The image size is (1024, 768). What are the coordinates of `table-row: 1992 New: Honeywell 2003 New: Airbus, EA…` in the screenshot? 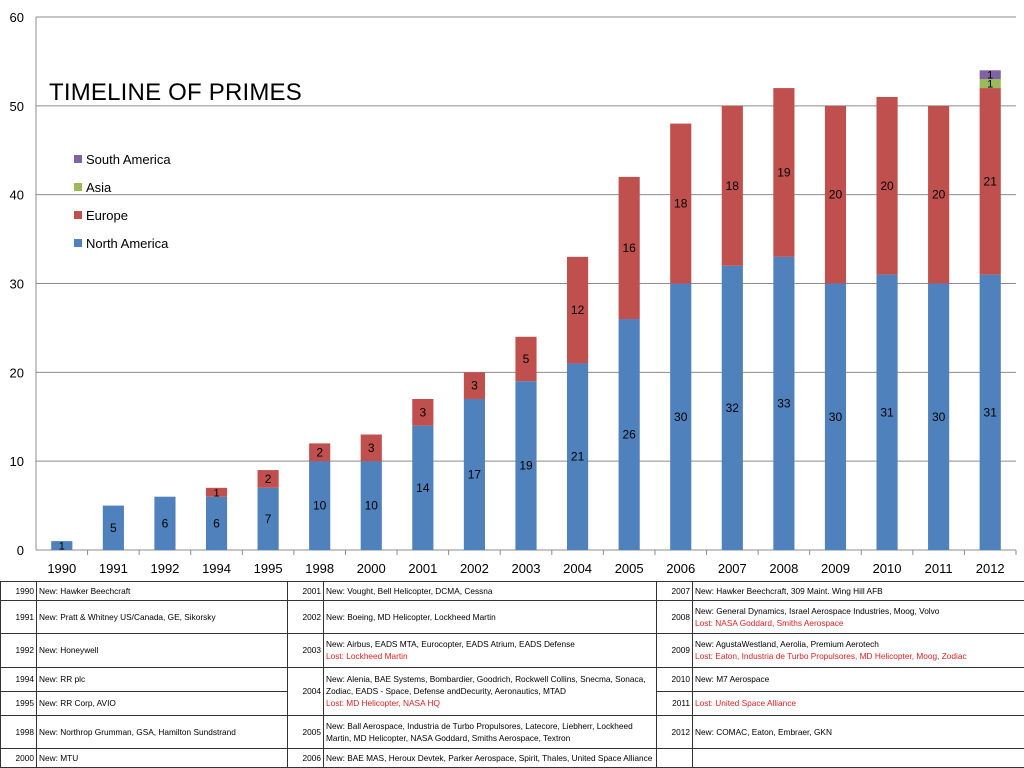 It's located at (512, 650).